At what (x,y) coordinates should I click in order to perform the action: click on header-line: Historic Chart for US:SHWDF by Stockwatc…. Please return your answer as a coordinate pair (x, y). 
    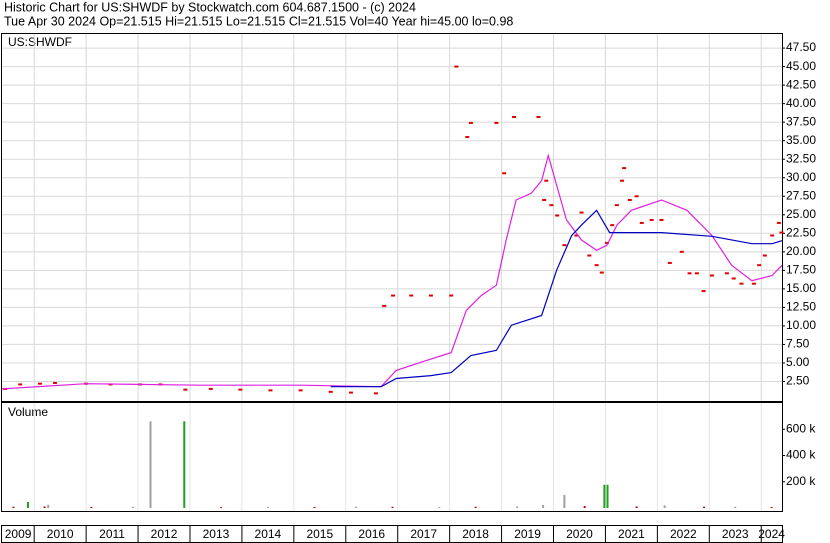
    Looking at the image, I should click on (210, 7).